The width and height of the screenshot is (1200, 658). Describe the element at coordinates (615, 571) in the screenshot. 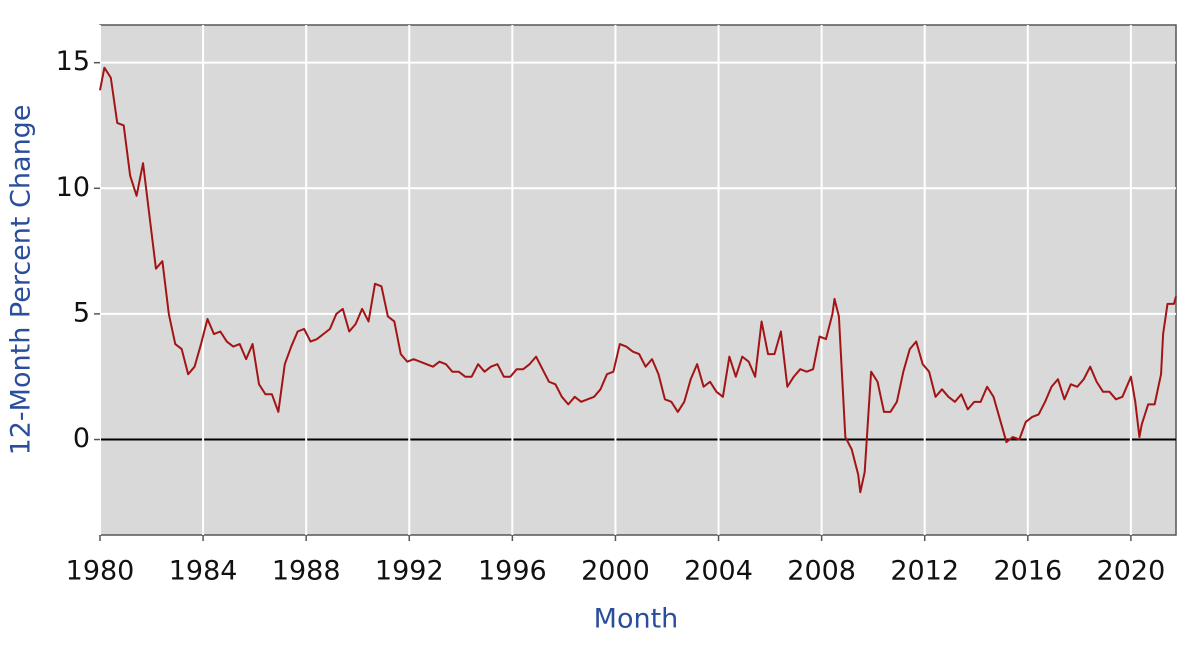

I see `x-tick-label: 2000` at that location.